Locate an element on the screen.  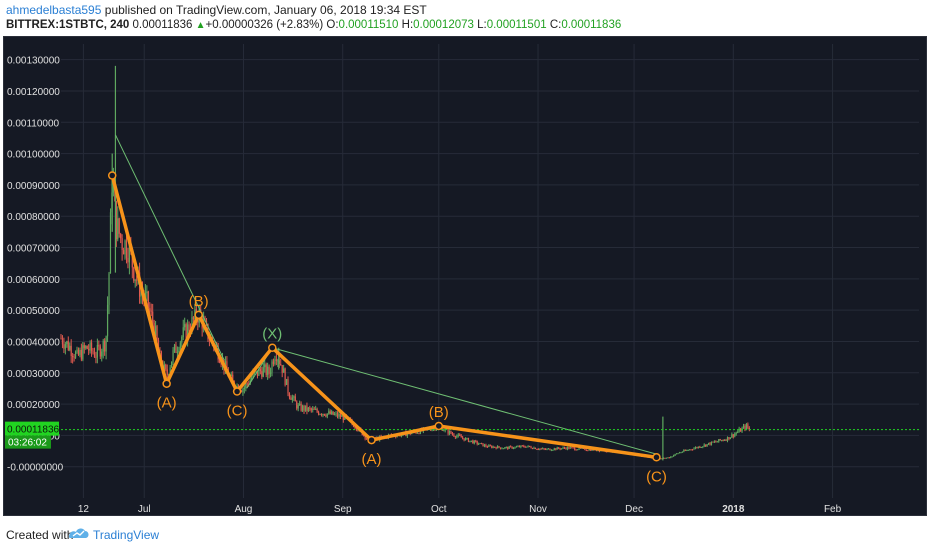
x-tick-label: Jul is located at coordinates (144, 509).